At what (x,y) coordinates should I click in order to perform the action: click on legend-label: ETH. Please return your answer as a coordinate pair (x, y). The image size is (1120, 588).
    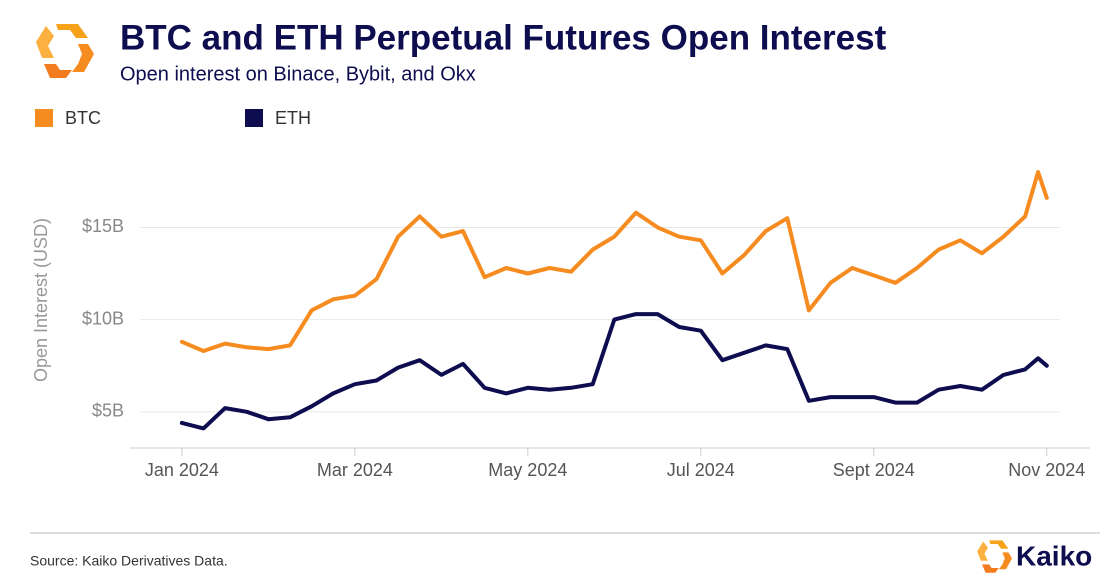
    Looking at the image, I should click on (293, 118).